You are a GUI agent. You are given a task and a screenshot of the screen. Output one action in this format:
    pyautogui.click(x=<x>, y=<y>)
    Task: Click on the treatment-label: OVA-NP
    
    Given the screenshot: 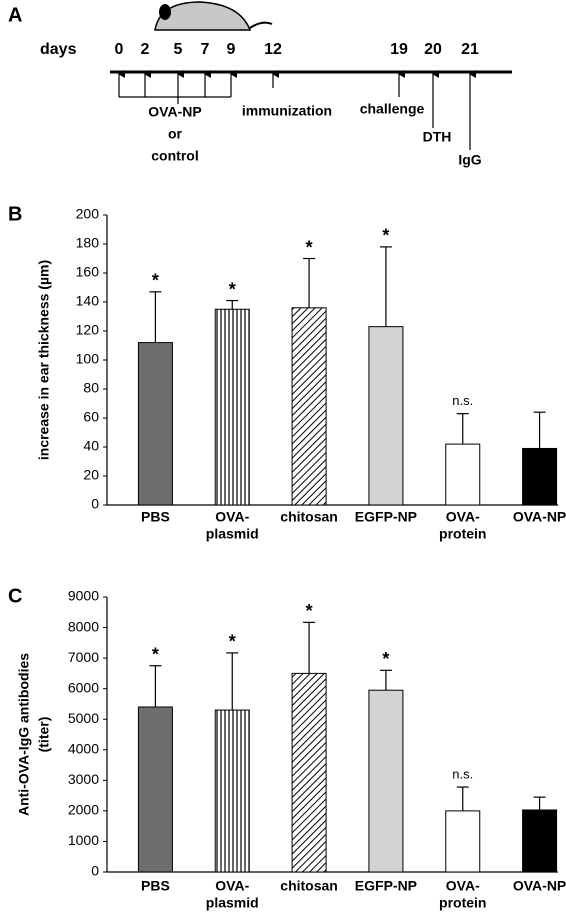 What is the action you would take?
    pyautogui.click(x=174, y=112)
    